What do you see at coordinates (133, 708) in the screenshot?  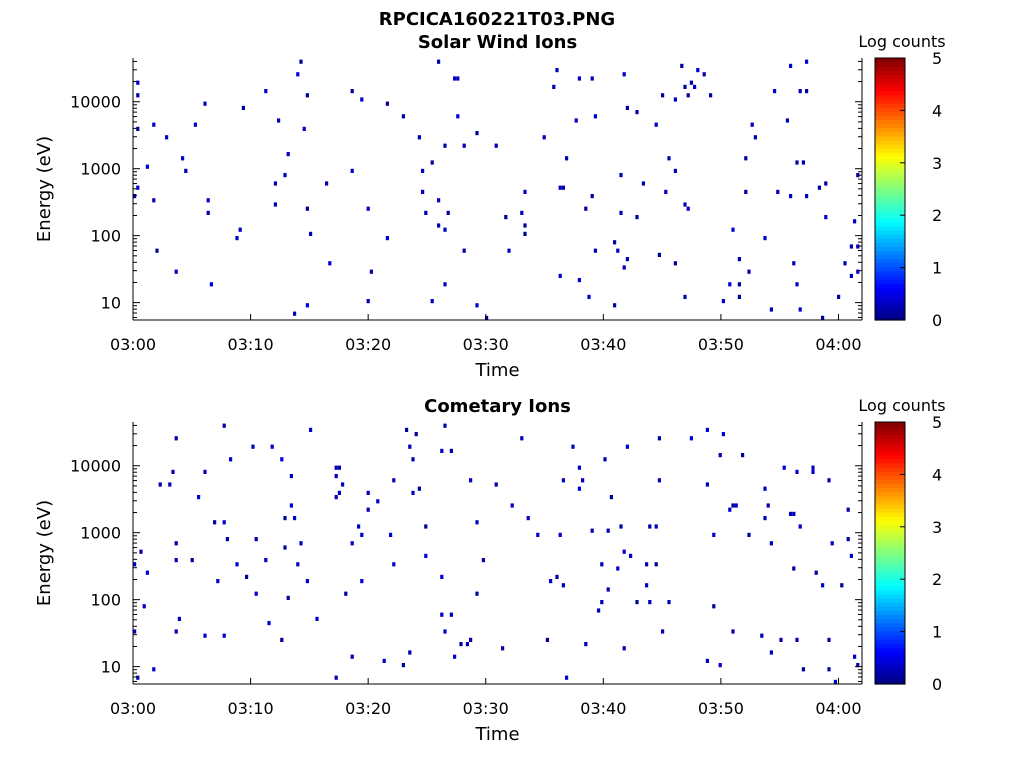 I see `x-tick-label: 03:00` at bounding box center [133, 708].